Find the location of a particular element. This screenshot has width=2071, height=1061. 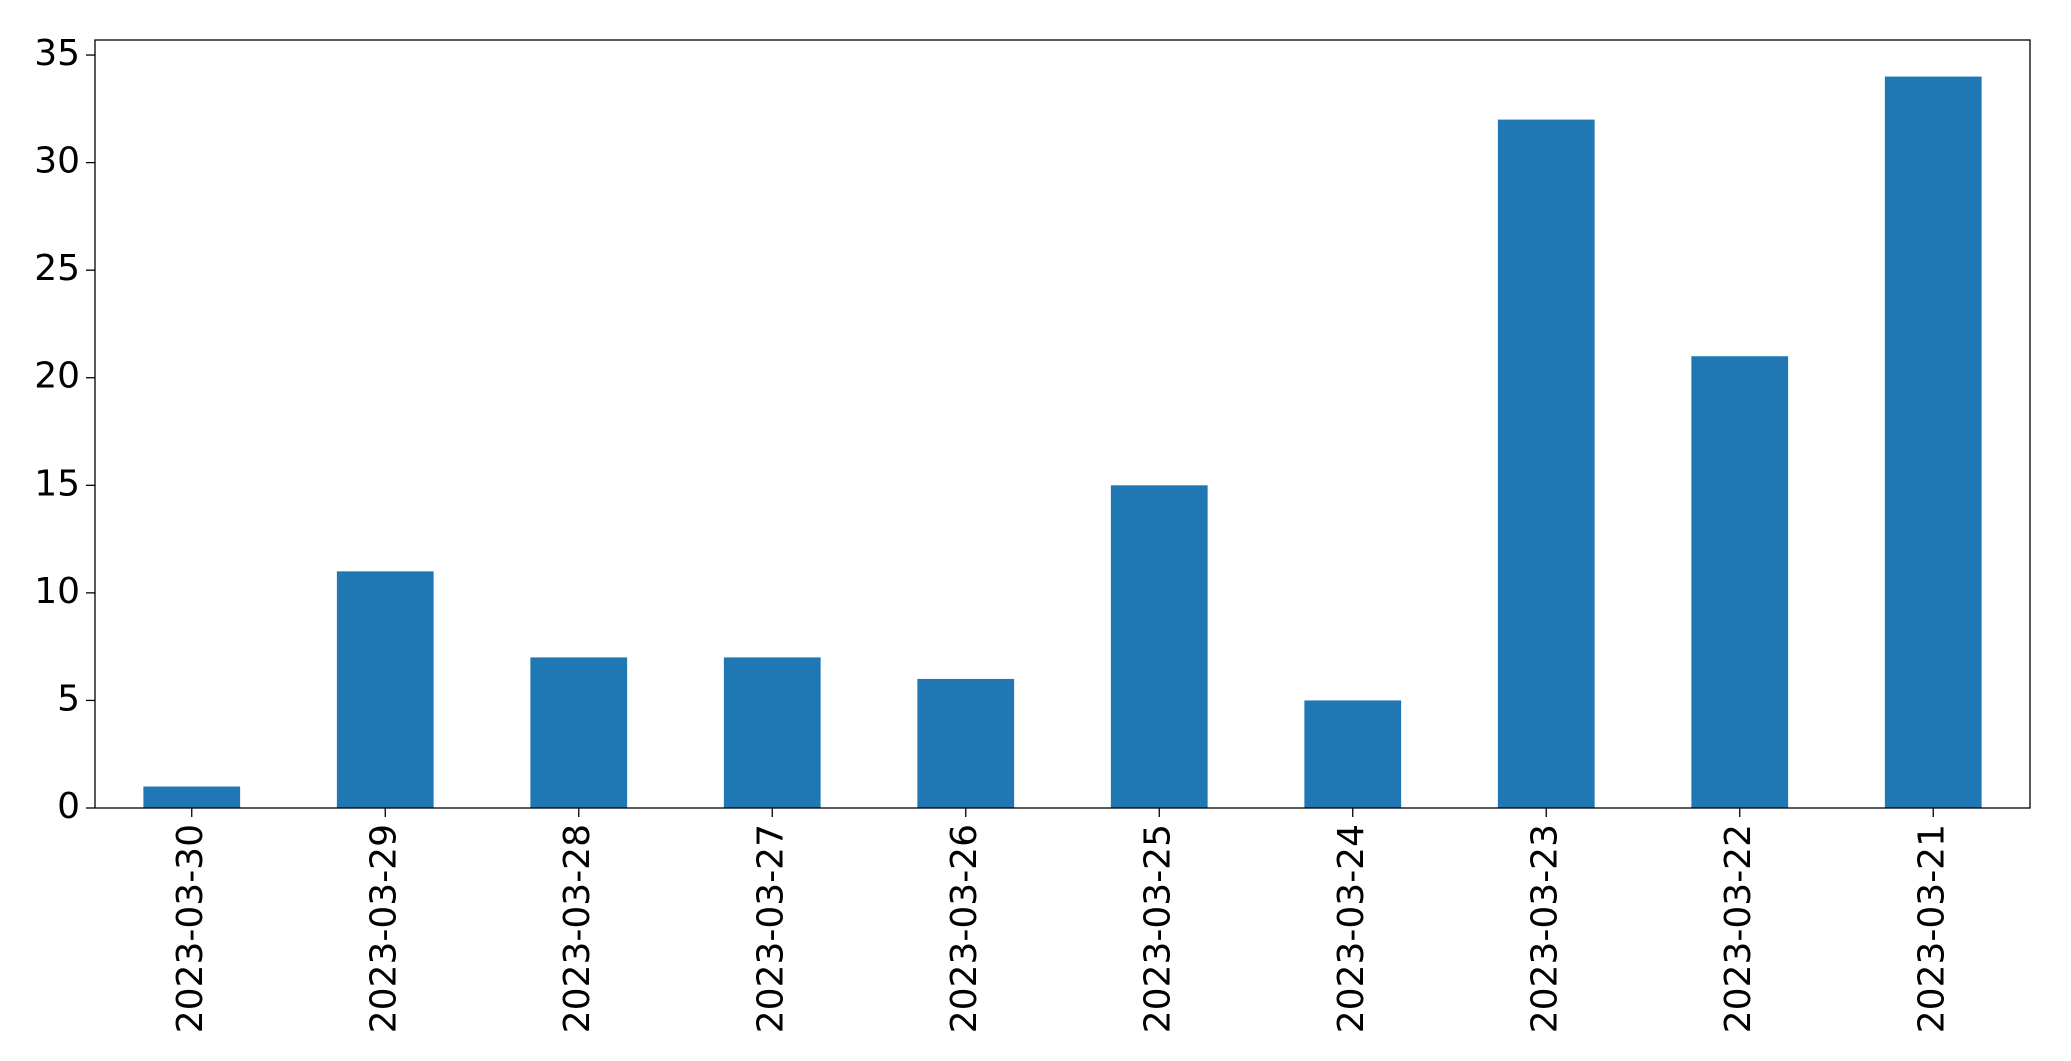

y-tick-label: 5 is located at coordinates (68, 698).